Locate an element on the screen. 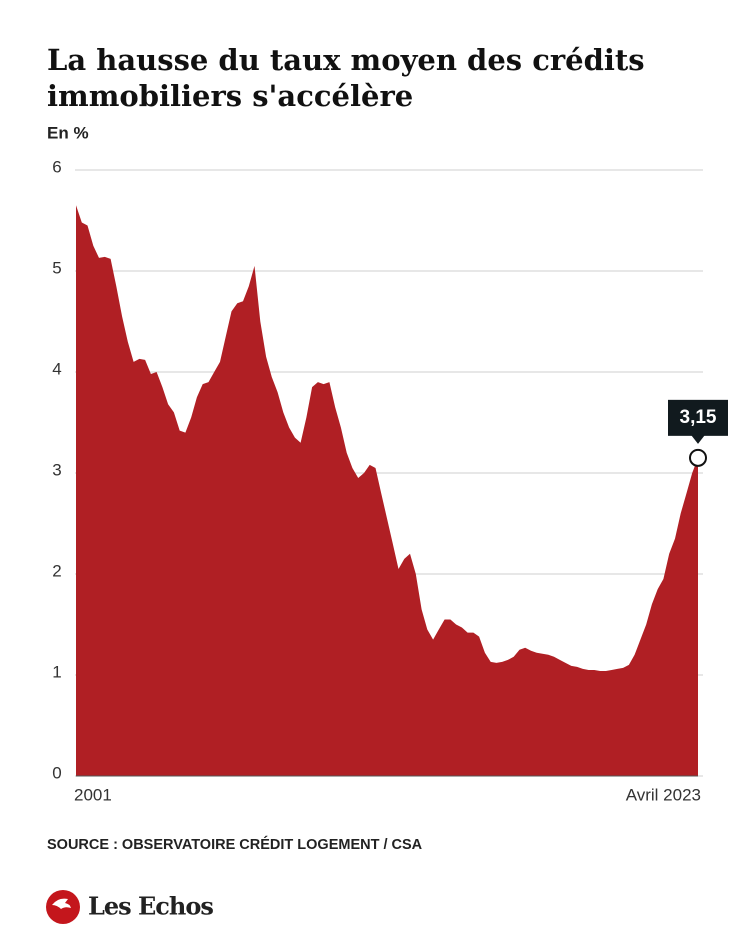  y-tick-label: 2 is located at coordinates (56, 570).